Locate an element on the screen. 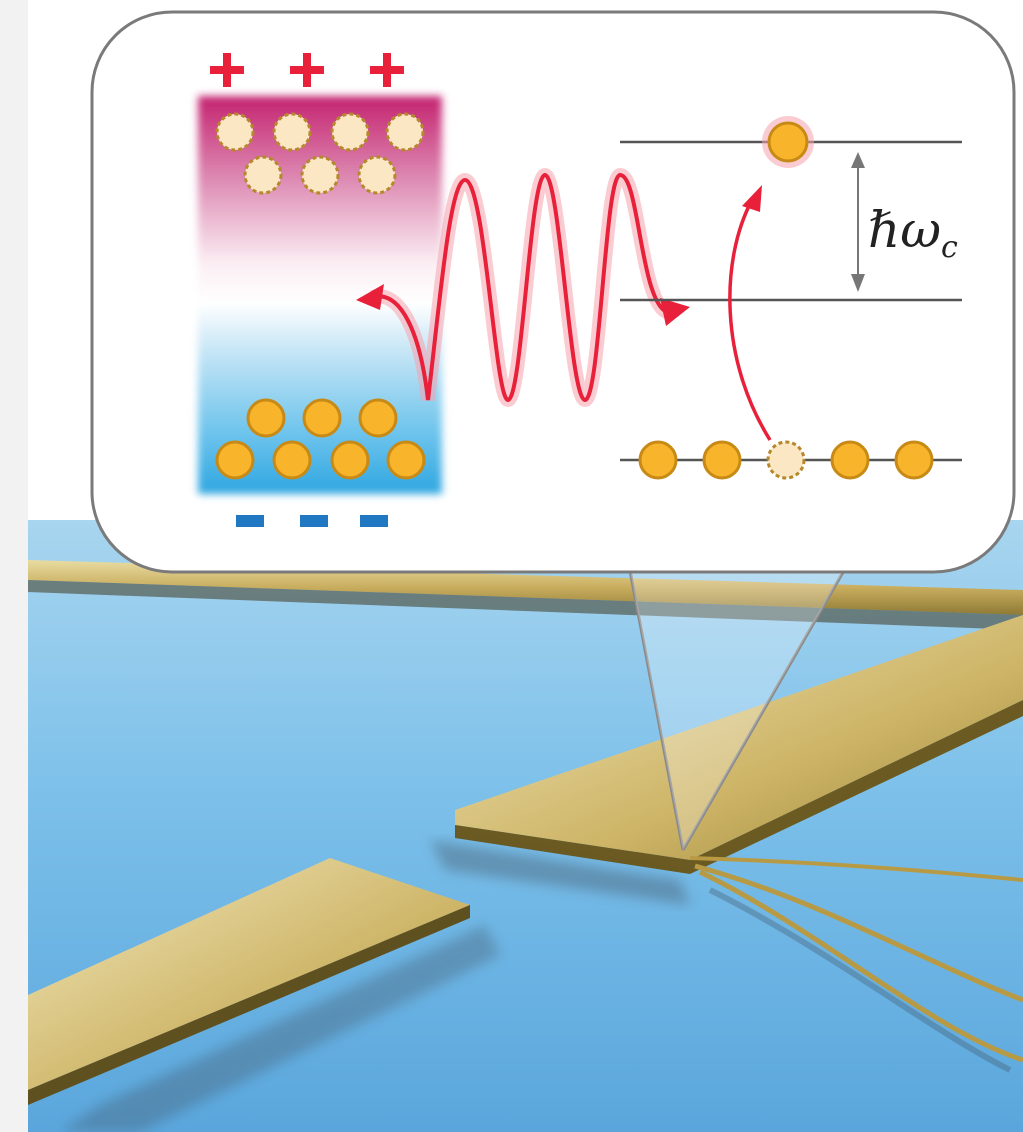  excited-electron is located at coordinates (788, 142).